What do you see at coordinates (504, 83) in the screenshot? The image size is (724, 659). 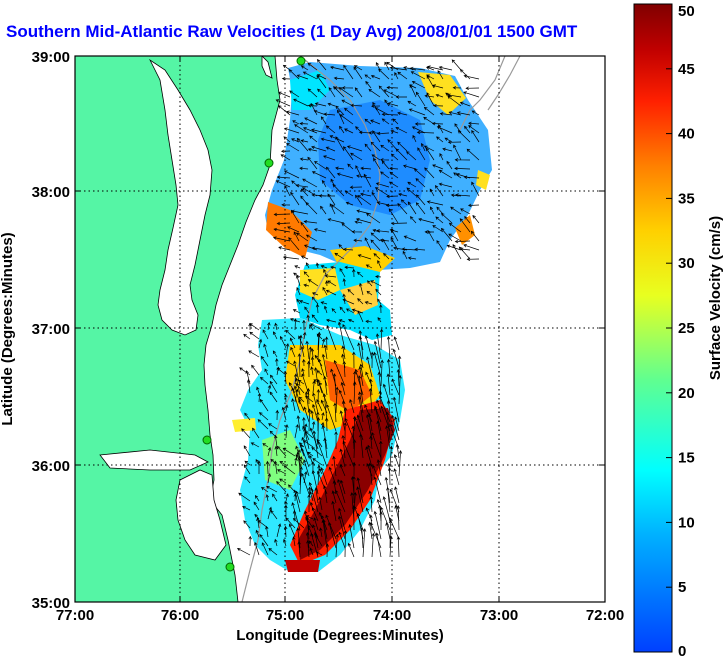 I see `isobath-contour` at bounding box center [504, 83].